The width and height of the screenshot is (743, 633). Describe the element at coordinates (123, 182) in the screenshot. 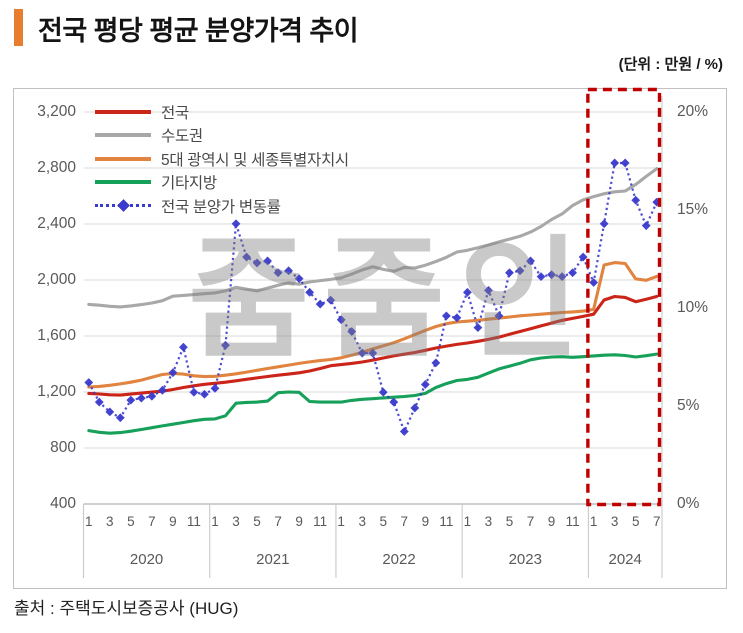

I see `legend-line-sample-other-regions` at that location.